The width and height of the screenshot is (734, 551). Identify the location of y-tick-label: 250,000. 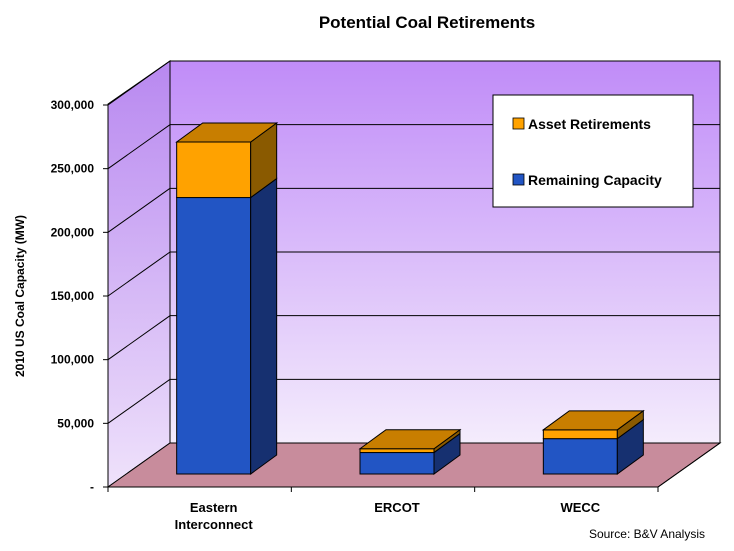
(73, 169).